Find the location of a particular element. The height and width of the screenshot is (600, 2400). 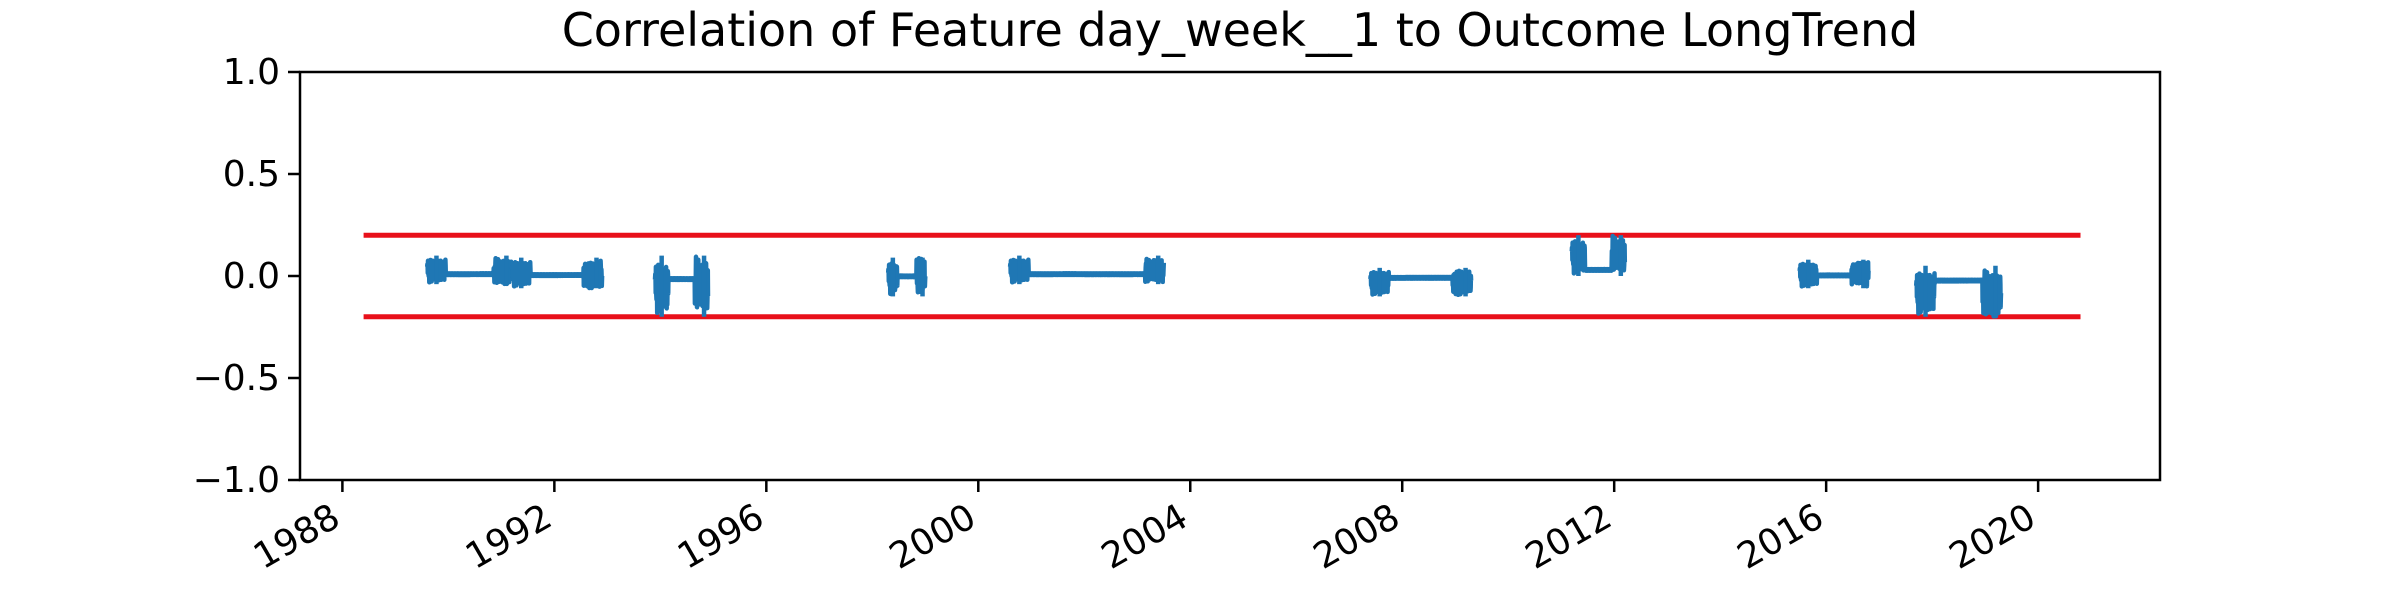

x-tick-label: 1992 is located at coordinates (509, 536).